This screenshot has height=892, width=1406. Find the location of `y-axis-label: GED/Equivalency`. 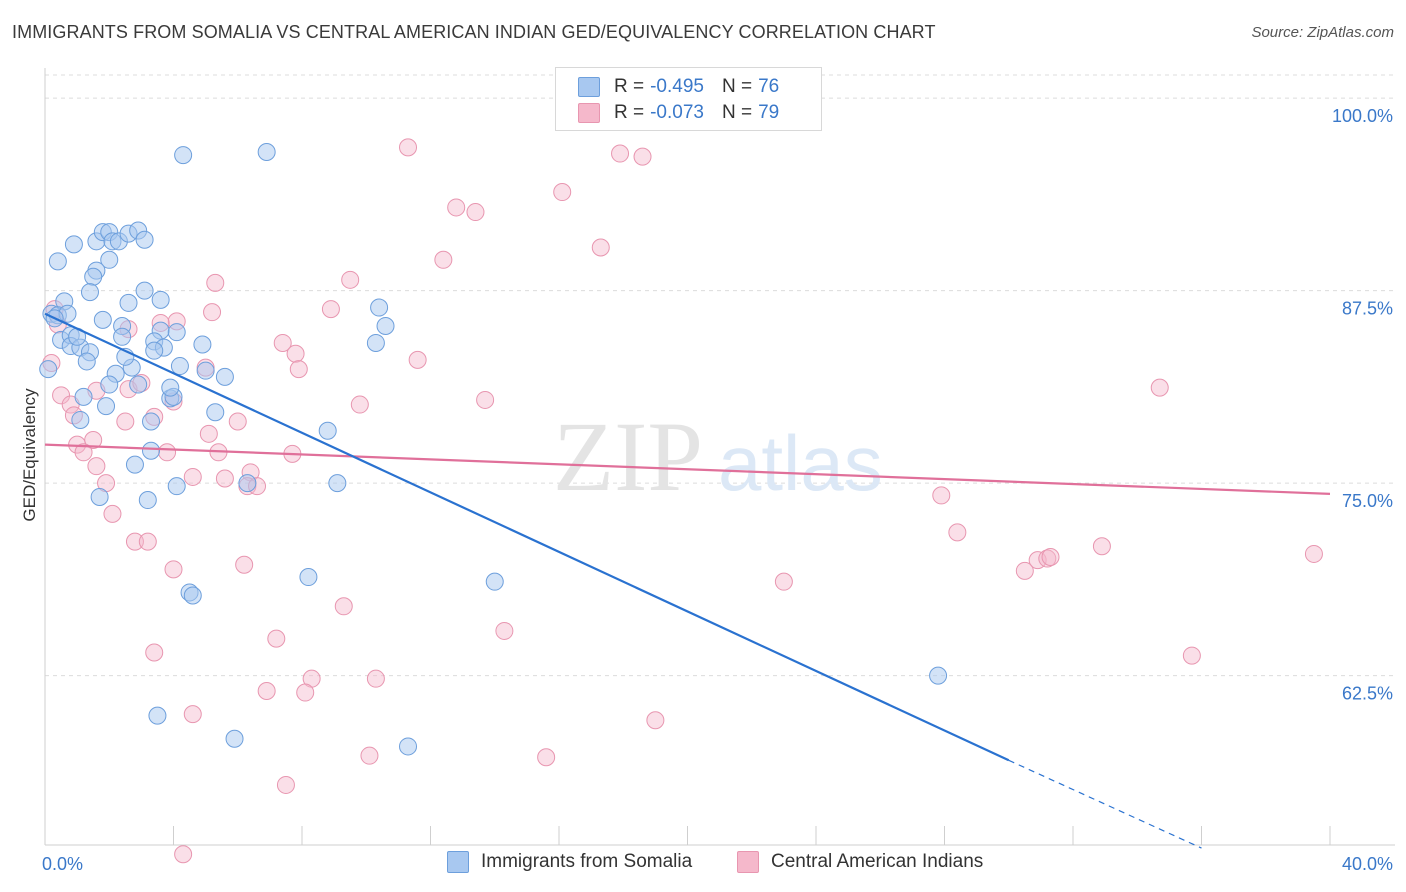

y-axis-label: GED/Equivalency is located at coordinates (29, 455).